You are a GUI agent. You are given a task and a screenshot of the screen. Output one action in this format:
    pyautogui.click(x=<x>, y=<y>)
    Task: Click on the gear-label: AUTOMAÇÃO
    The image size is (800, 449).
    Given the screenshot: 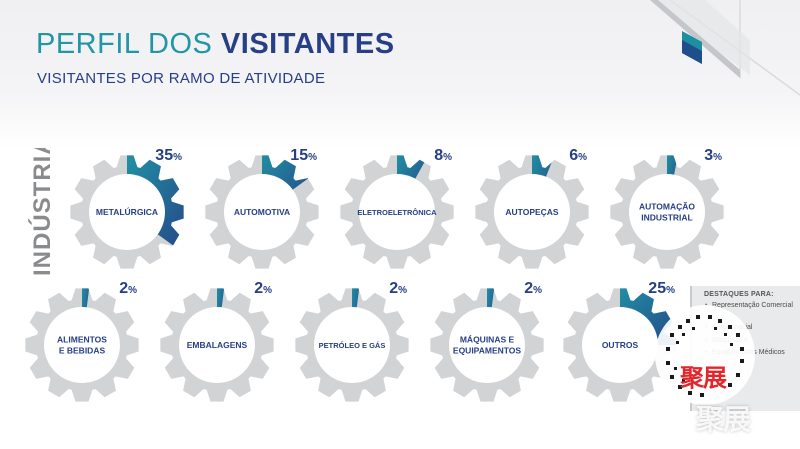 What is the action you would take?
    pyautogui.click(x=667, y=207)
    